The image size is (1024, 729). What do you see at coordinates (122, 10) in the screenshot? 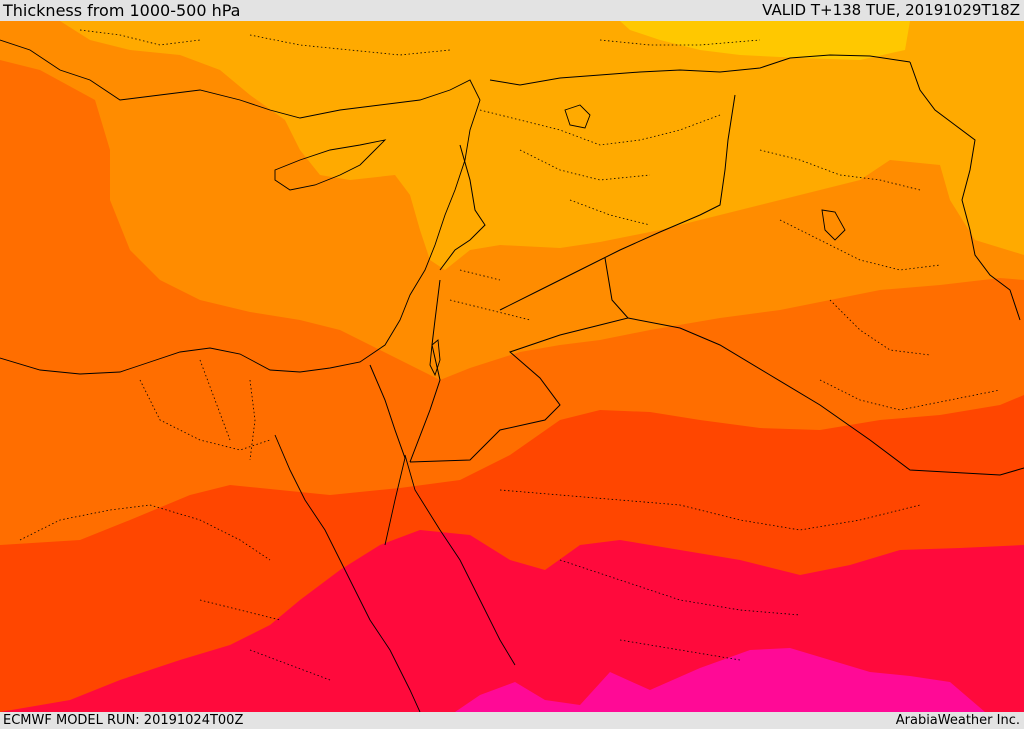
I see `map-title: Thickness from 1000-500 hPa` at bounding box center [122, 10].